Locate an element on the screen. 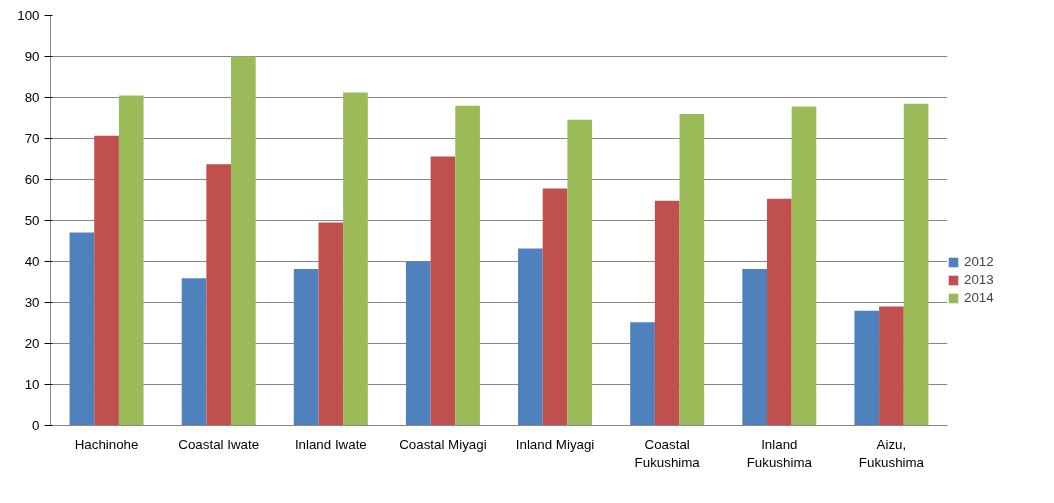 Image resolution: width=1054 pixels, height=503 pixels. x-tick-label: Coastal Iwate is located at coordinates (219, 444).